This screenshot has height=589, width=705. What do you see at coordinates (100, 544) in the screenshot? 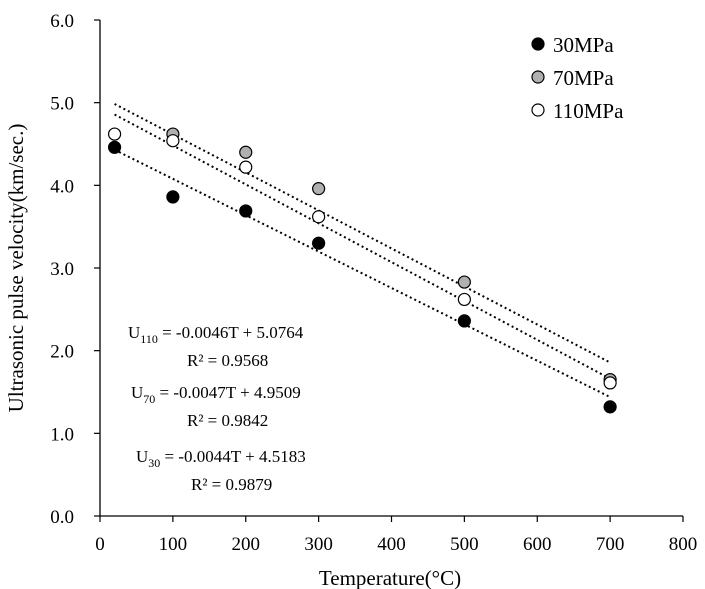
I see `x-tick-label: 0` at bounding box center [100, 544].